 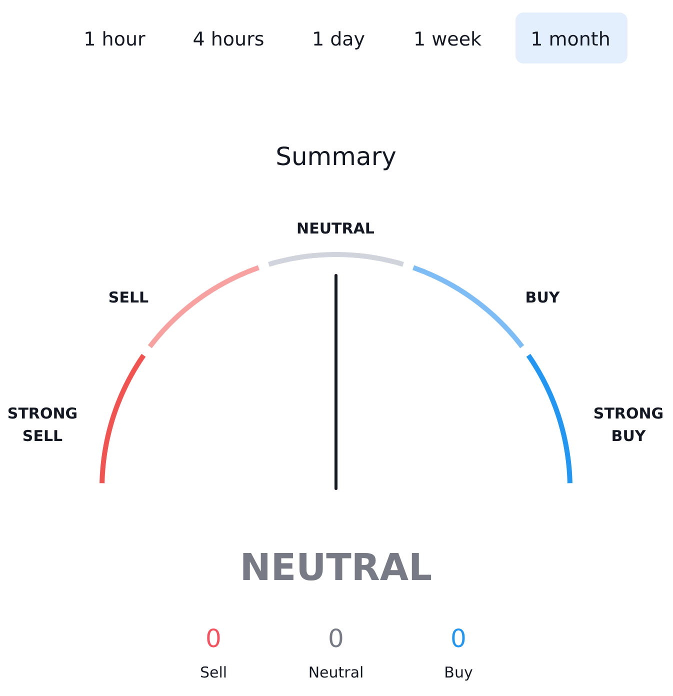 I want to click on text: Sell, so click(x=214, y=673).